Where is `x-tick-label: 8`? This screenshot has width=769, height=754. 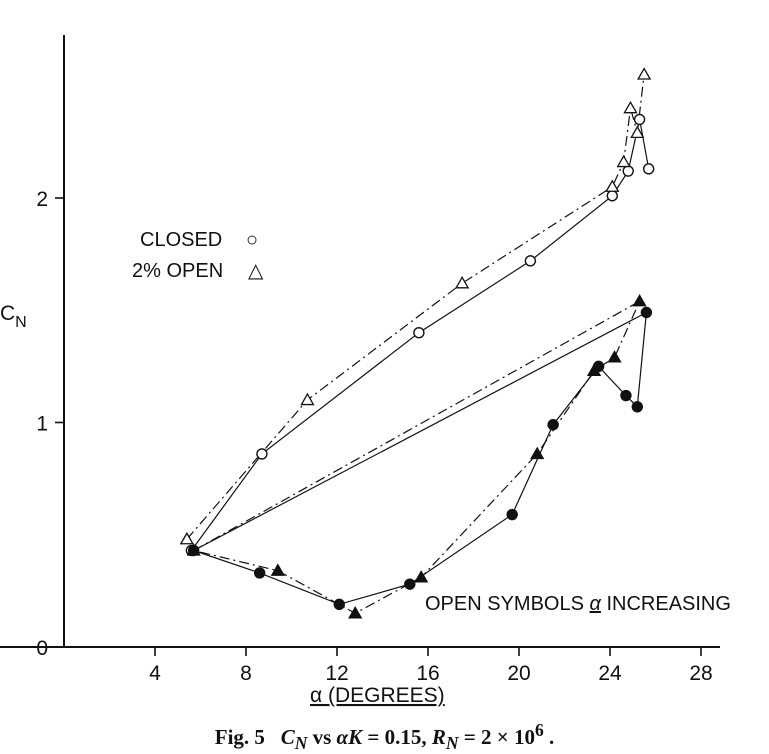 x-tick-label: 8 is located at coordinates (246, 673).